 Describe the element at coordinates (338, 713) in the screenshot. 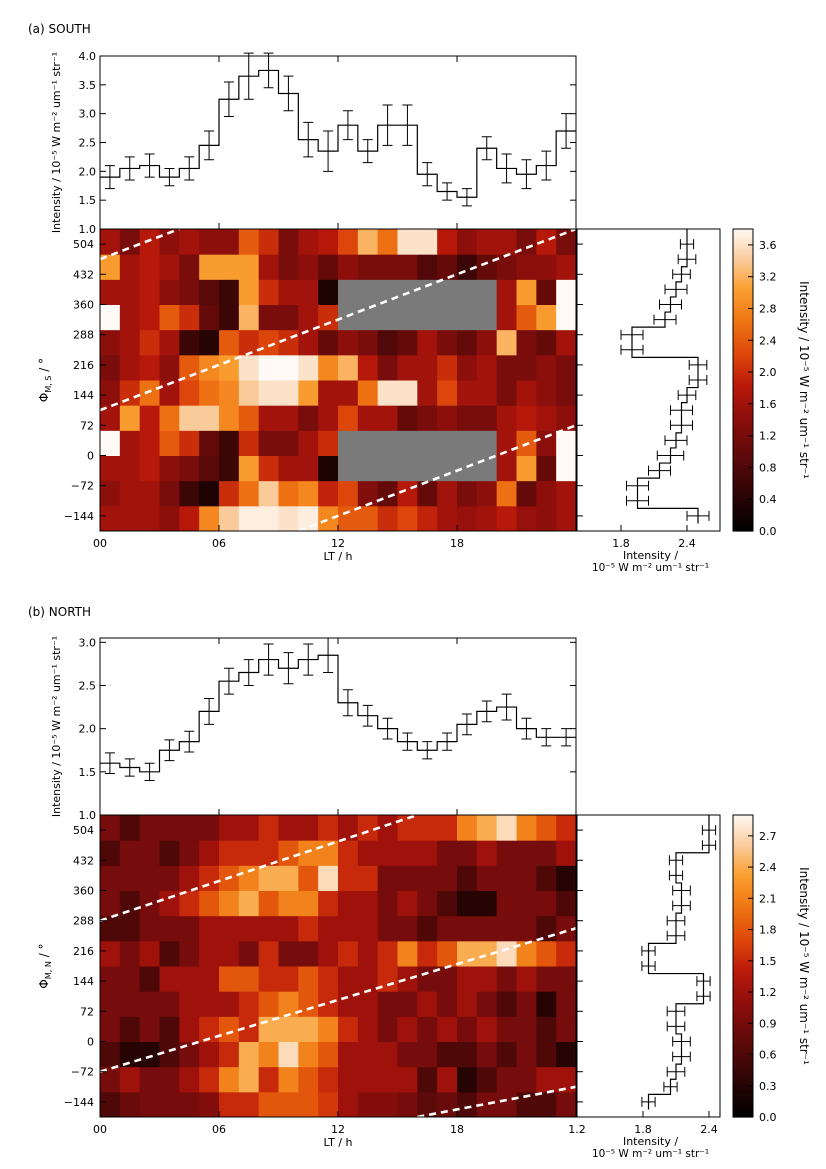

I see `lt-profile-line` at that location.